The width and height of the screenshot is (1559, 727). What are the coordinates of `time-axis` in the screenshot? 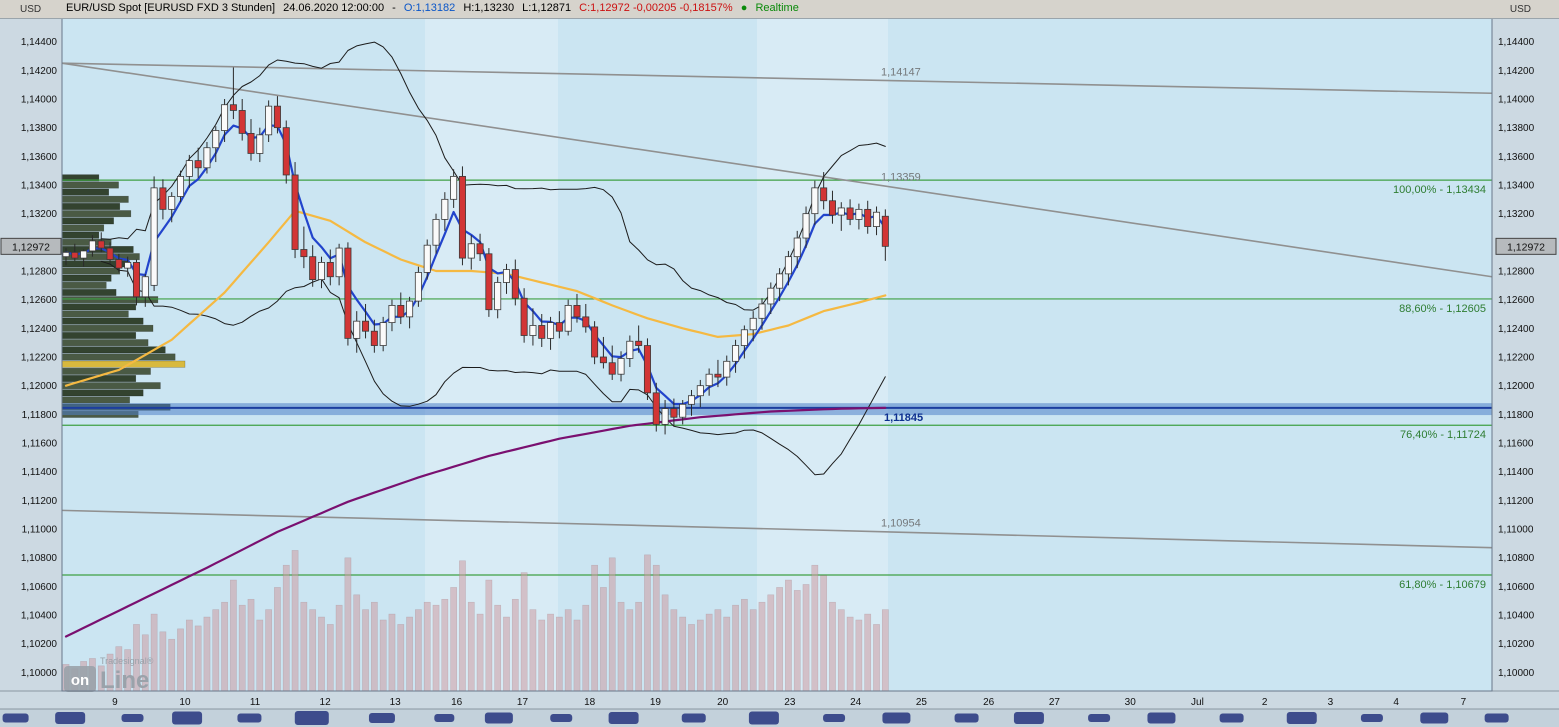 It's located at (779, 700).